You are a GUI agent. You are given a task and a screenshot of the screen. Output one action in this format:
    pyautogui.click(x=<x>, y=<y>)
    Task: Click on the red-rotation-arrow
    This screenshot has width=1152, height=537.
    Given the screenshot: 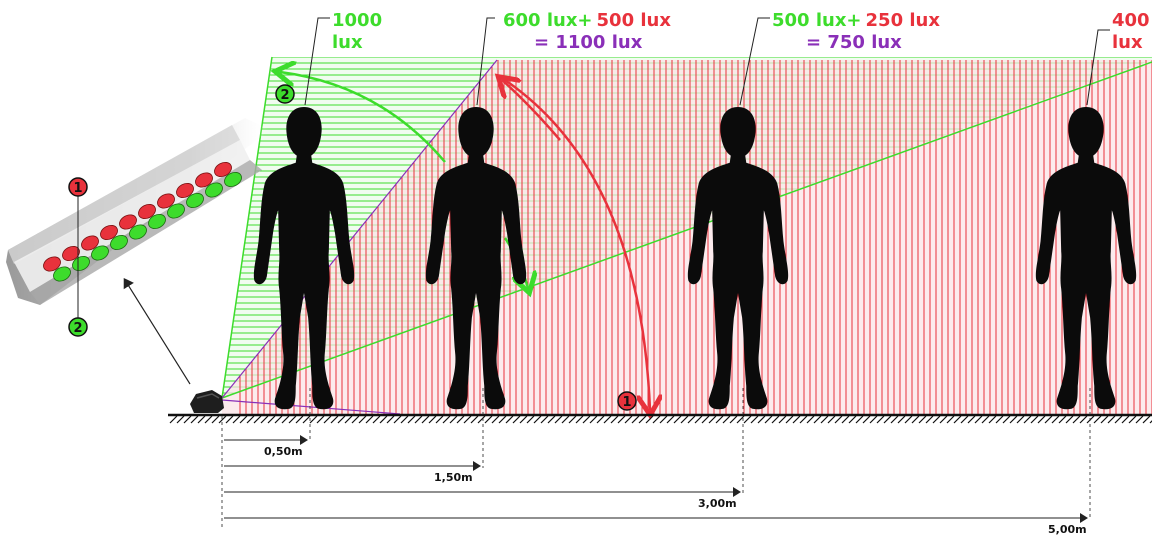 What is the action you would take?
    pyautogui.click(x=575, y=243)
    